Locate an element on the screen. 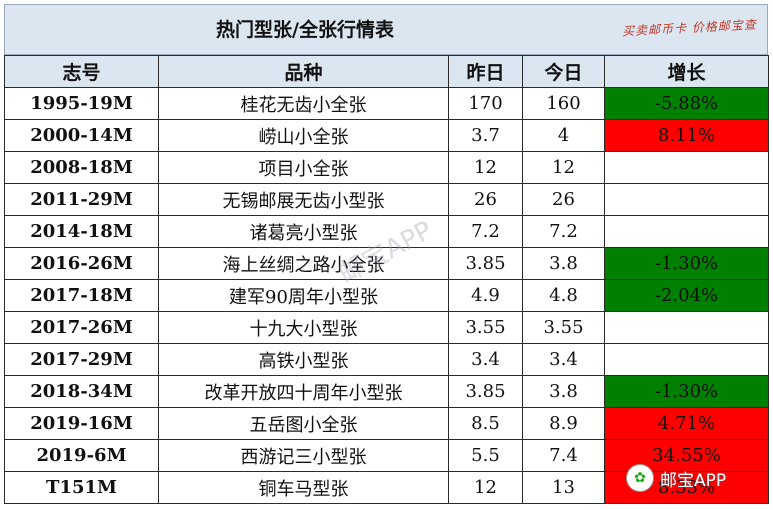  header-today: 今日 is located at coordinates (563, 71).